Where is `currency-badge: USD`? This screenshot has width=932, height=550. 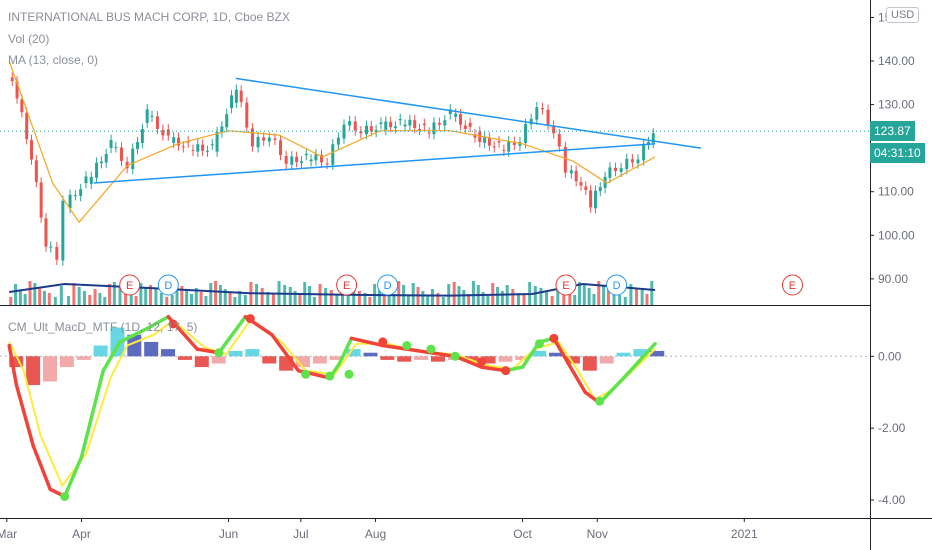
currency-badge: USD is located at coordinates (903, 15).